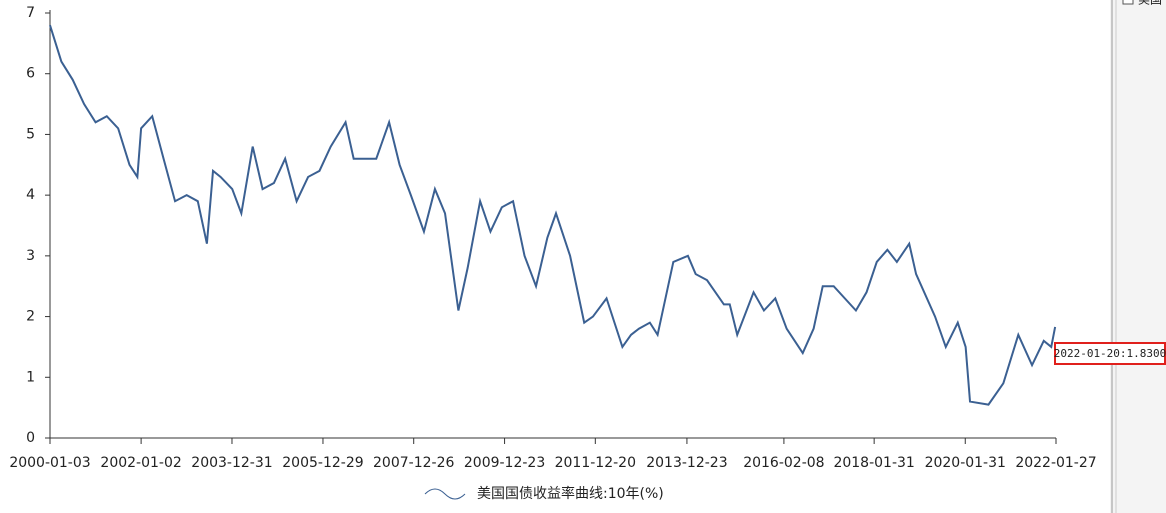  What do you see at coordinates (1150, 3) in the screenshot?
I see `panel-item: 美国` at bounding box center [1150, 3].